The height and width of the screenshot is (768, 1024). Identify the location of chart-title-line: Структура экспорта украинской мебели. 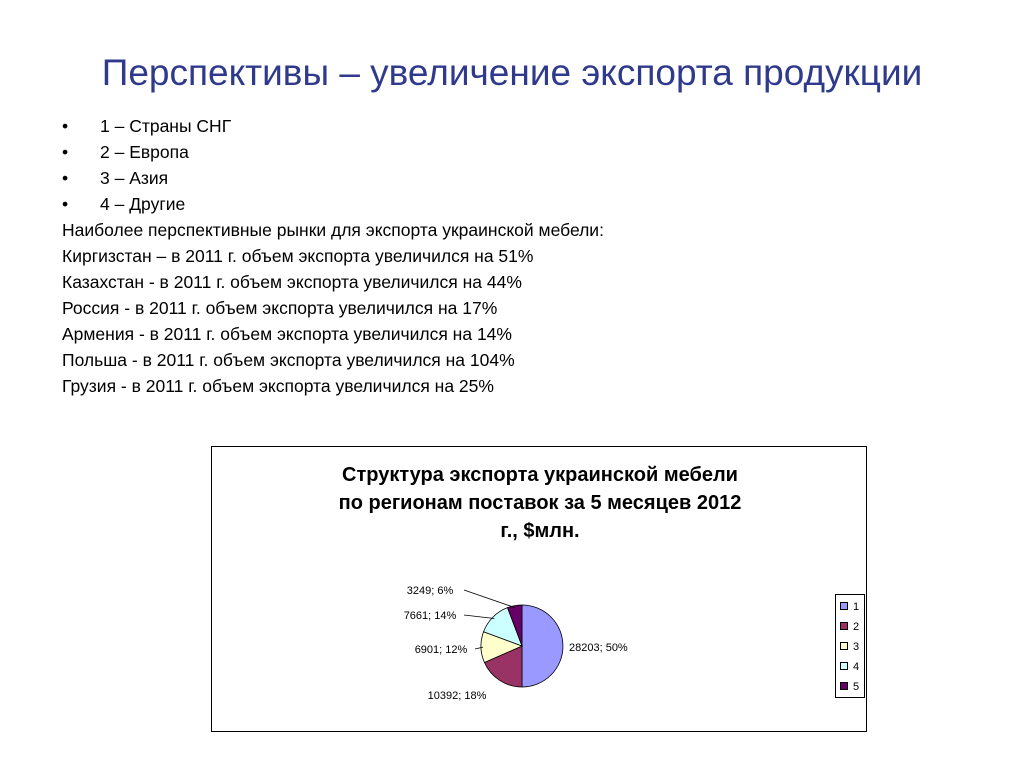
(540, 475).